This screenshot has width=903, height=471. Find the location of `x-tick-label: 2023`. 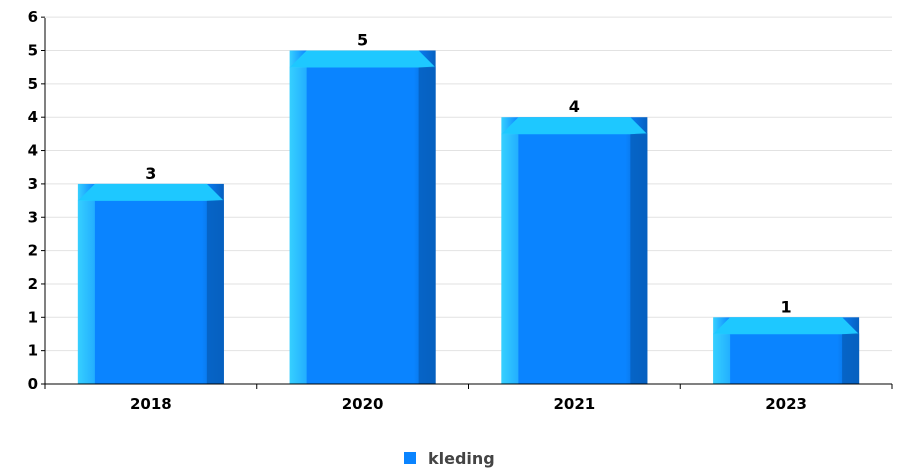

x-tick-label: 2023 is located at coordinates (786, 404).